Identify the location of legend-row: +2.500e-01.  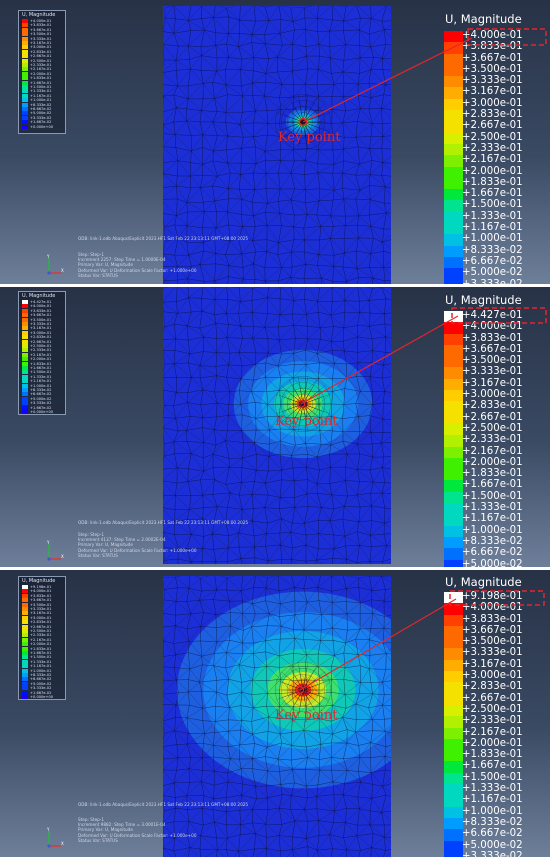
(492, 429).